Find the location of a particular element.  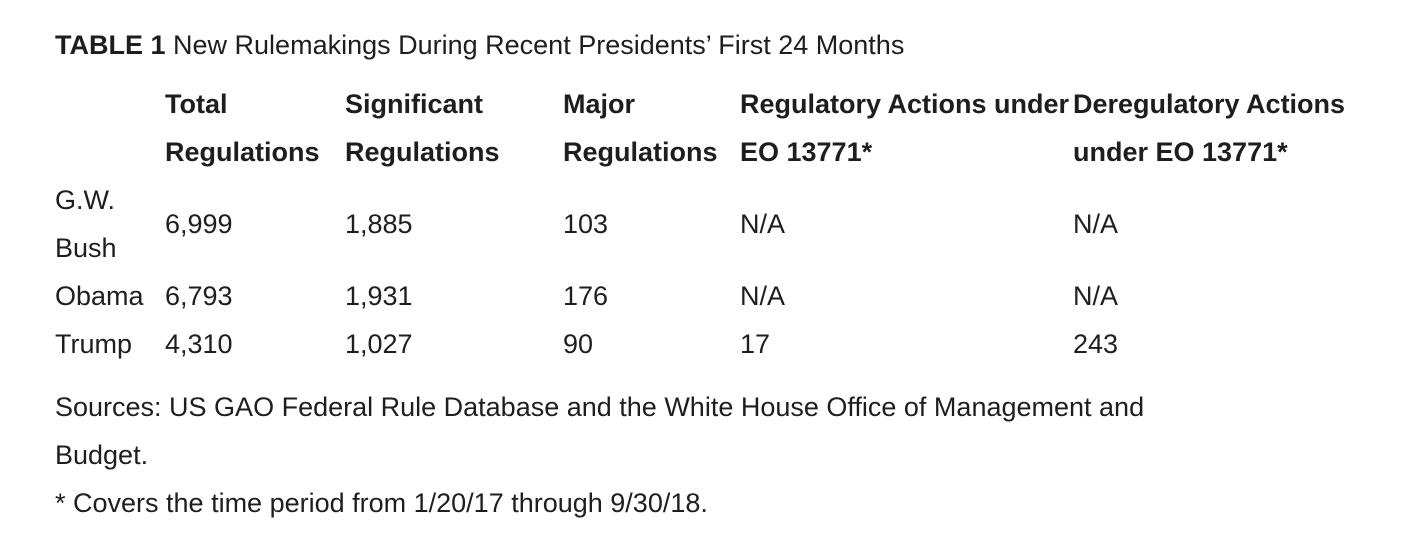

cell-obama-eo-deregulatory: N/A is located at coordinates (1096, 296).